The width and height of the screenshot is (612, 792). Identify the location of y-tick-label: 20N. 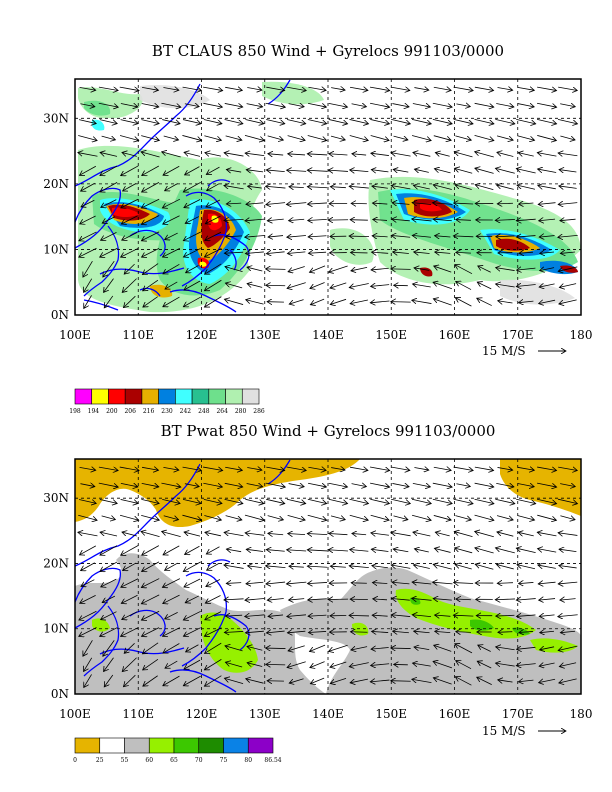
(56, 184).